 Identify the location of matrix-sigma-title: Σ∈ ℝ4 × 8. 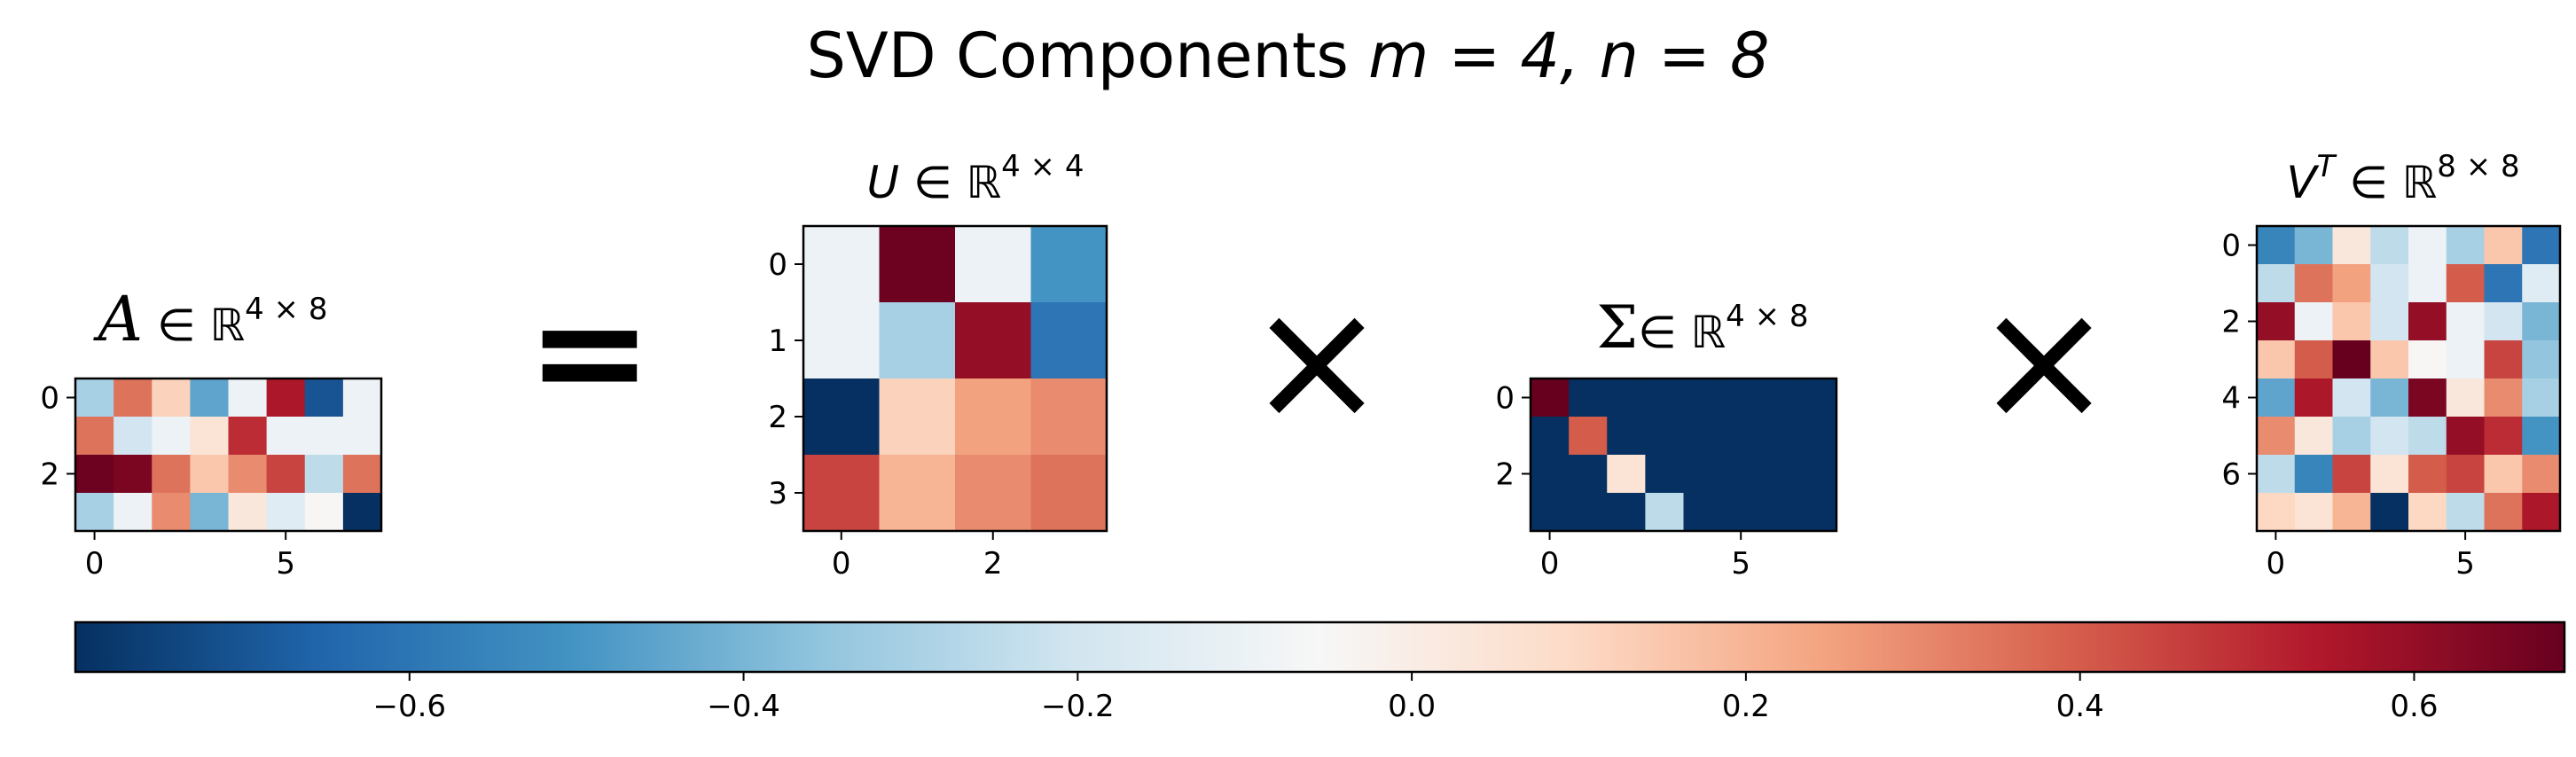
(1702, 329).